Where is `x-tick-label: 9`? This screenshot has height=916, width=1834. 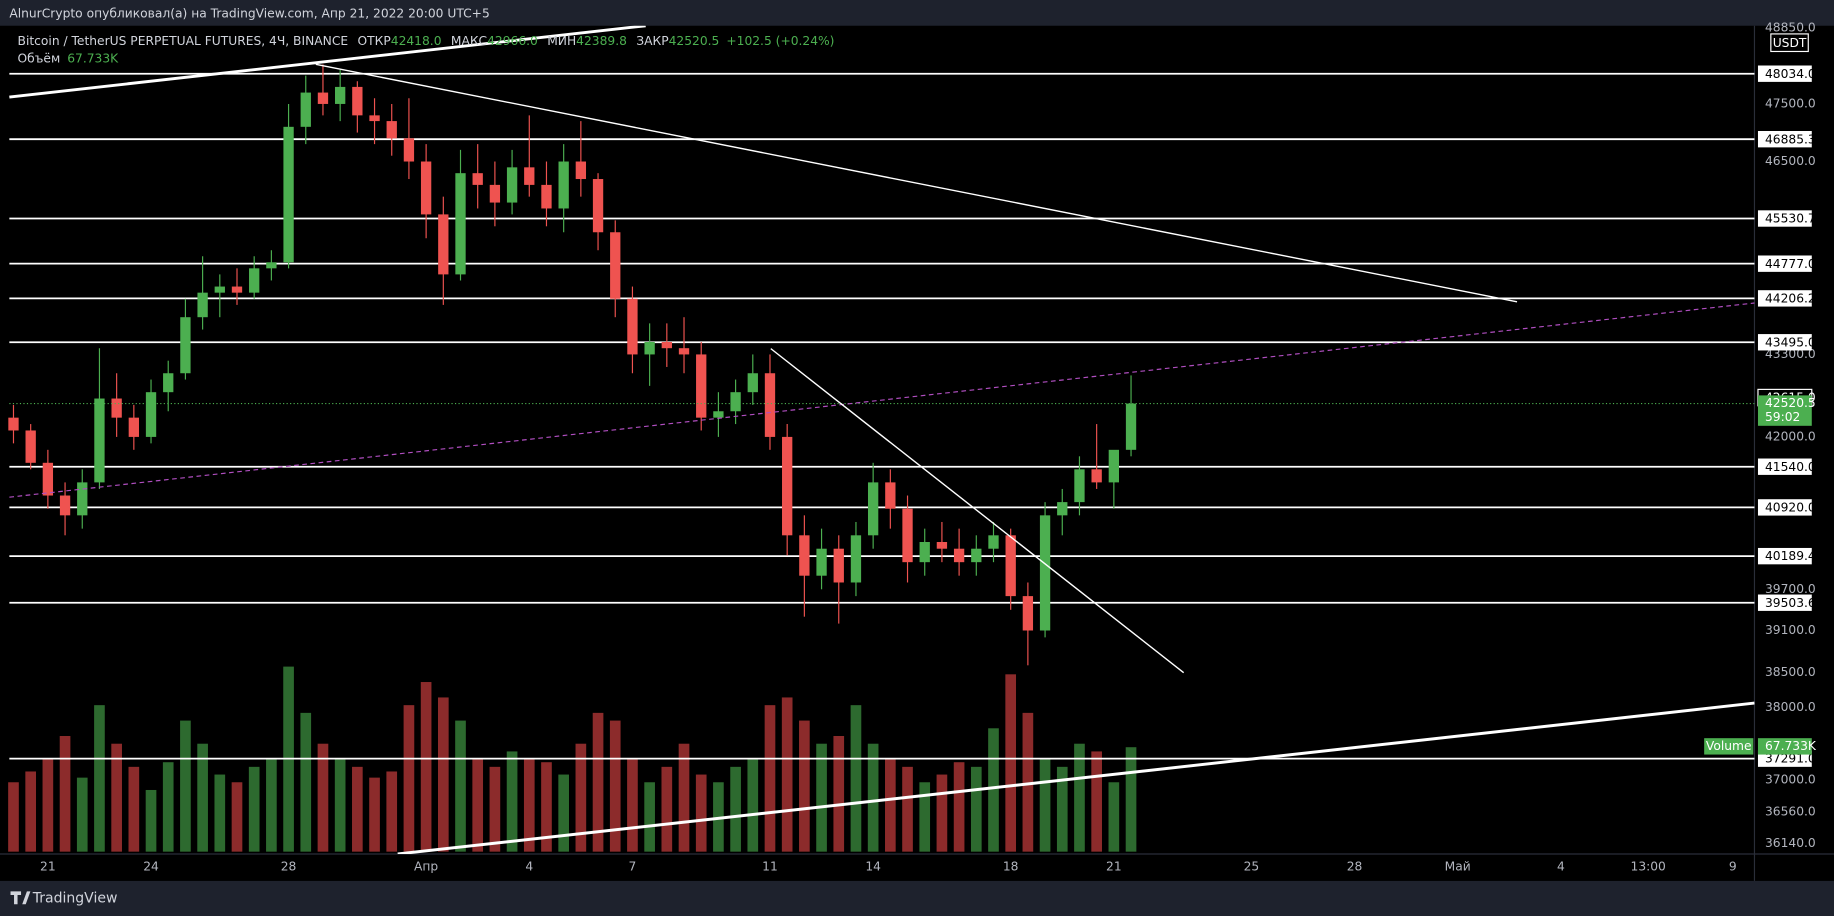
x-tick-label: 9 is located at coordinates (1733, 866).